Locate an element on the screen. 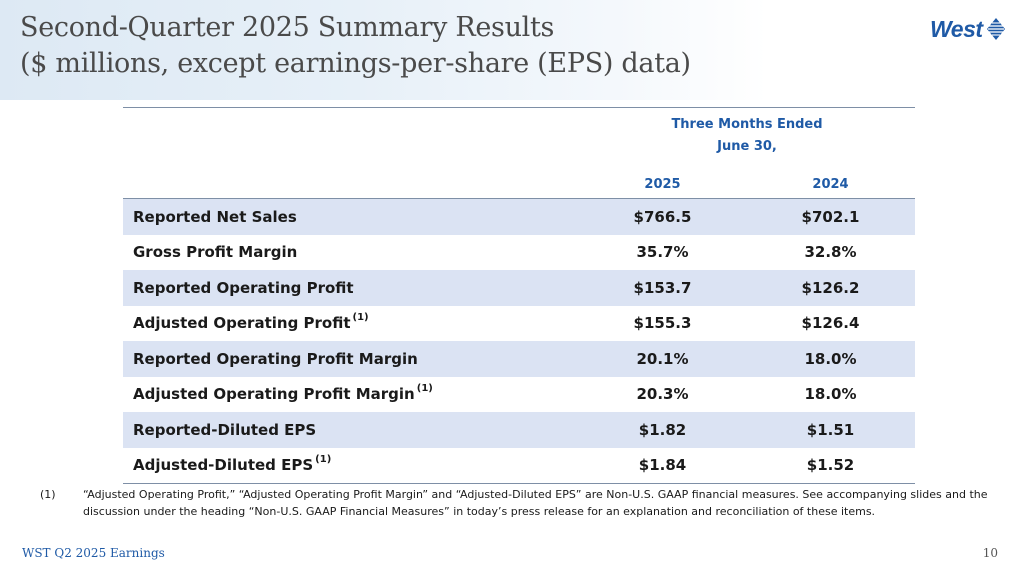  value-2025: 35.7% is located at coordinates (662, 252).